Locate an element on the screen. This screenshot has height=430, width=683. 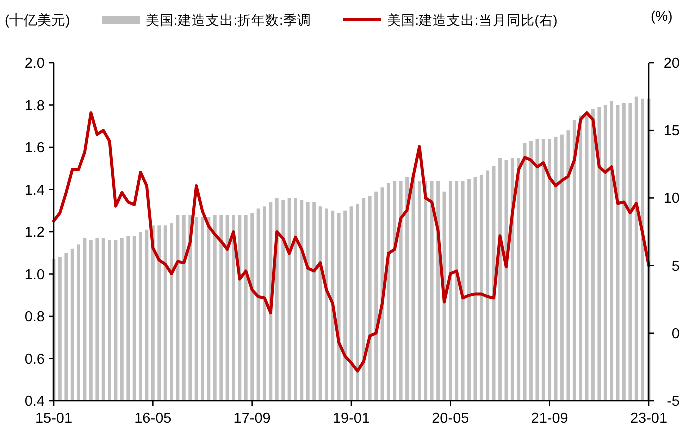
x-tick-label: 20-05 is located at coordinates (451, 419).